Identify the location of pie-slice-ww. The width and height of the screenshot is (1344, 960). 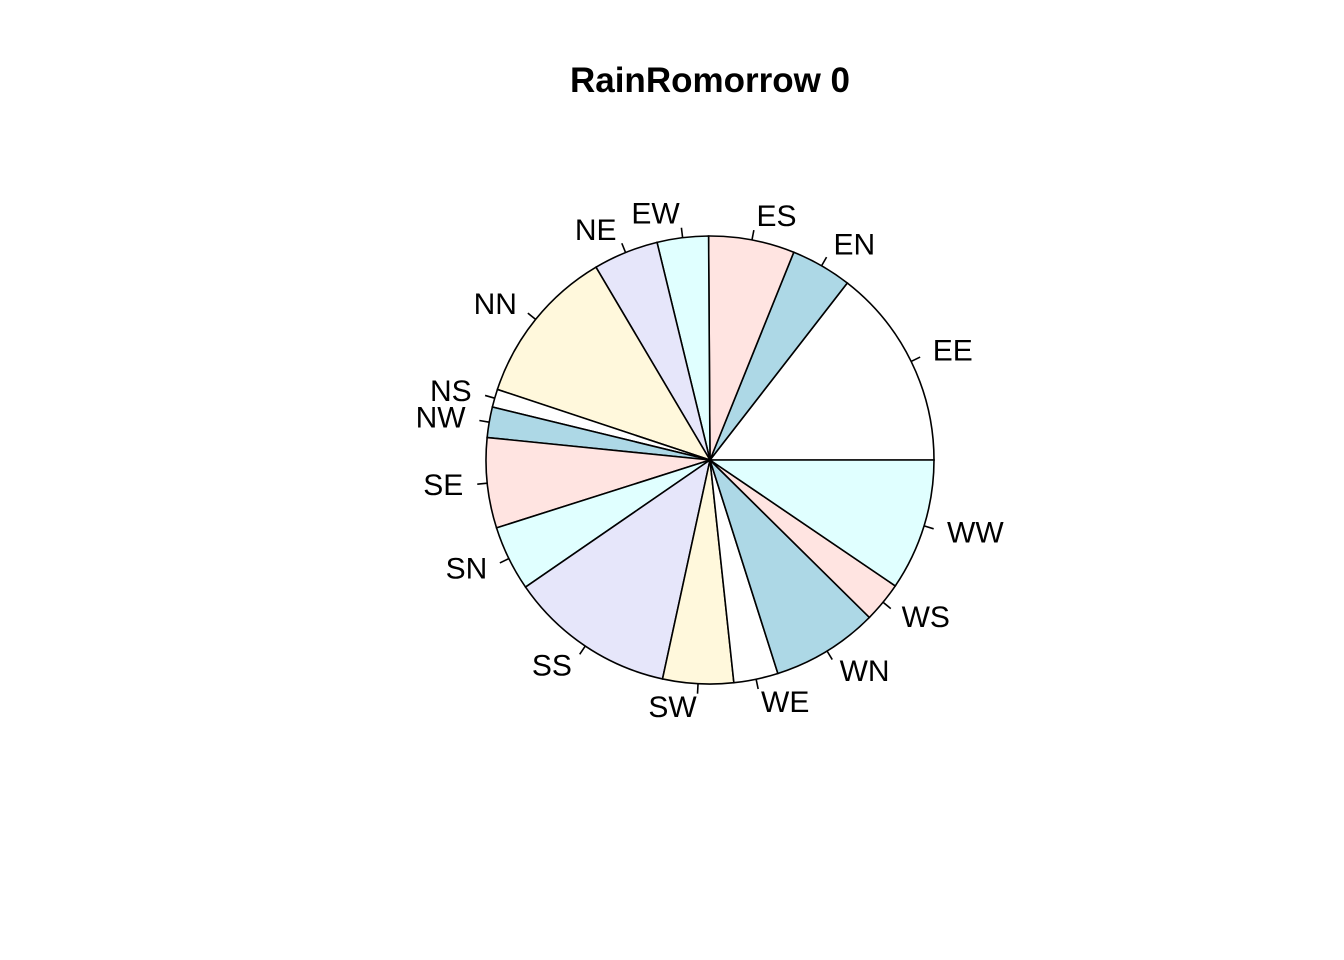
(821, 523).